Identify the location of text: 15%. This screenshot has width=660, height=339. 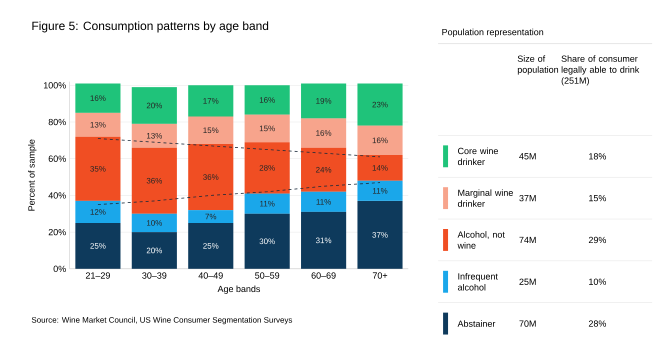
(597, 198).